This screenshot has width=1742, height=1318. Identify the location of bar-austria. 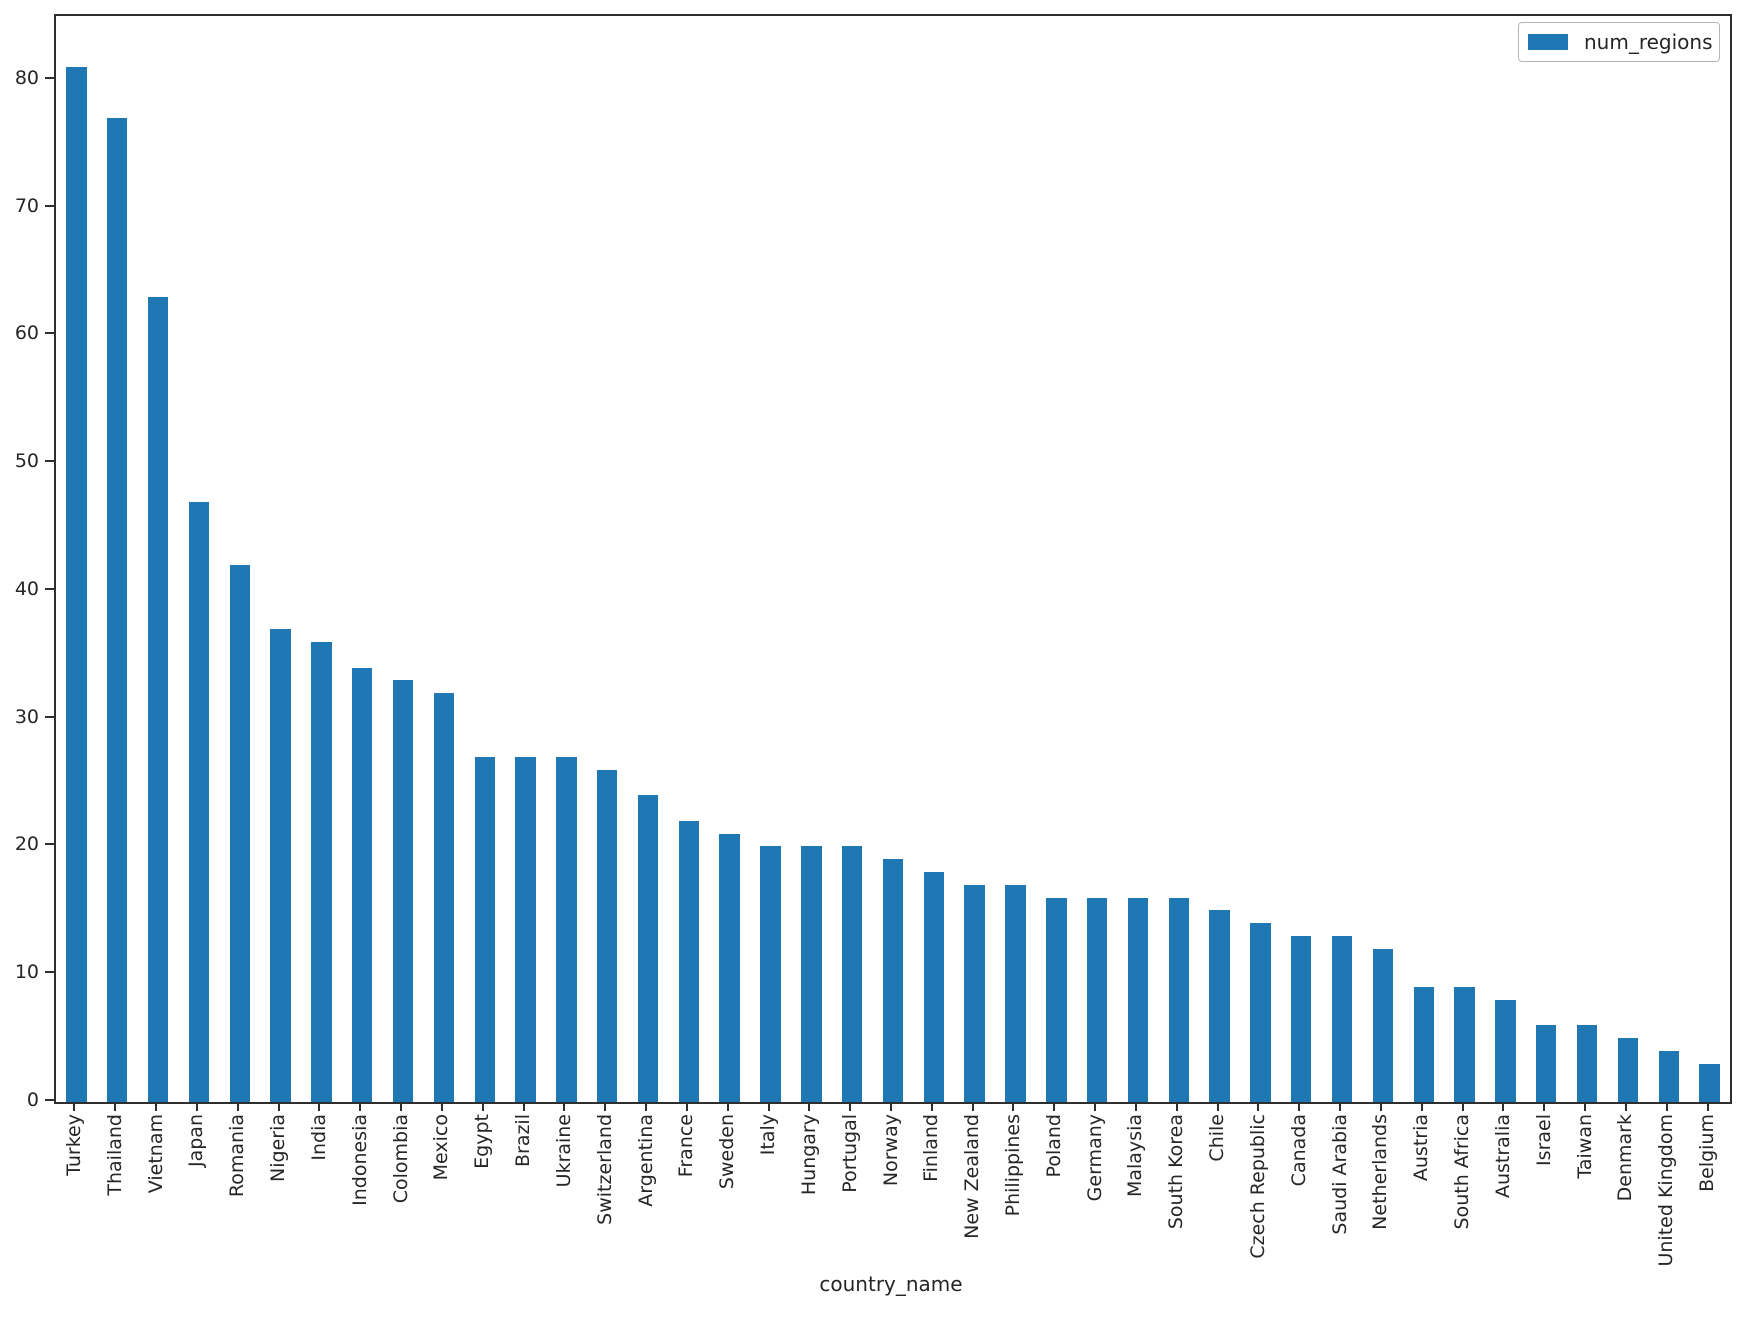
(1423, 1044).